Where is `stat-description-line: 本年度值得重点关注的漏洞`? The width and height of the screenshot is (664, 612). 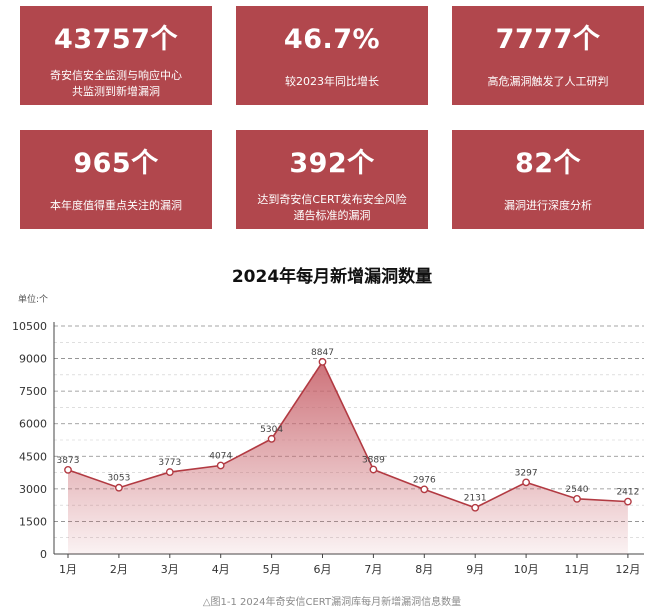
stat-description-line: 本年度值得重点关注的漏洞 is located at coordinates (116, 205).